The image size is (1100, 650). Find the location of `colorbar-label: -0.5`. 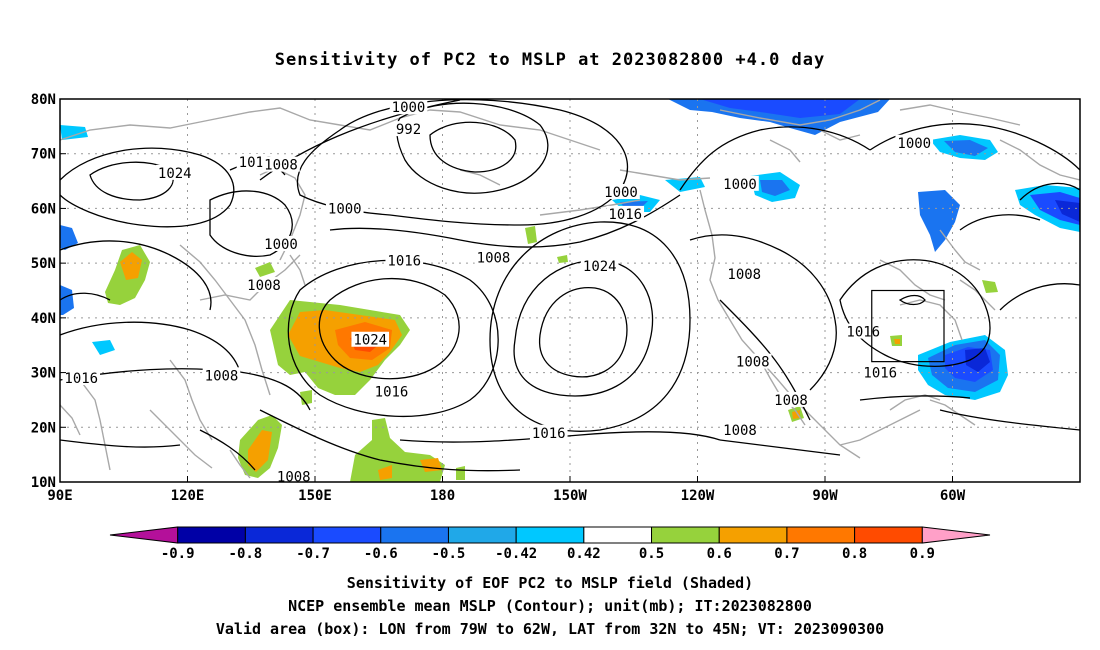

colorbar-label: -0.5 is located at coordinates (449, 554).